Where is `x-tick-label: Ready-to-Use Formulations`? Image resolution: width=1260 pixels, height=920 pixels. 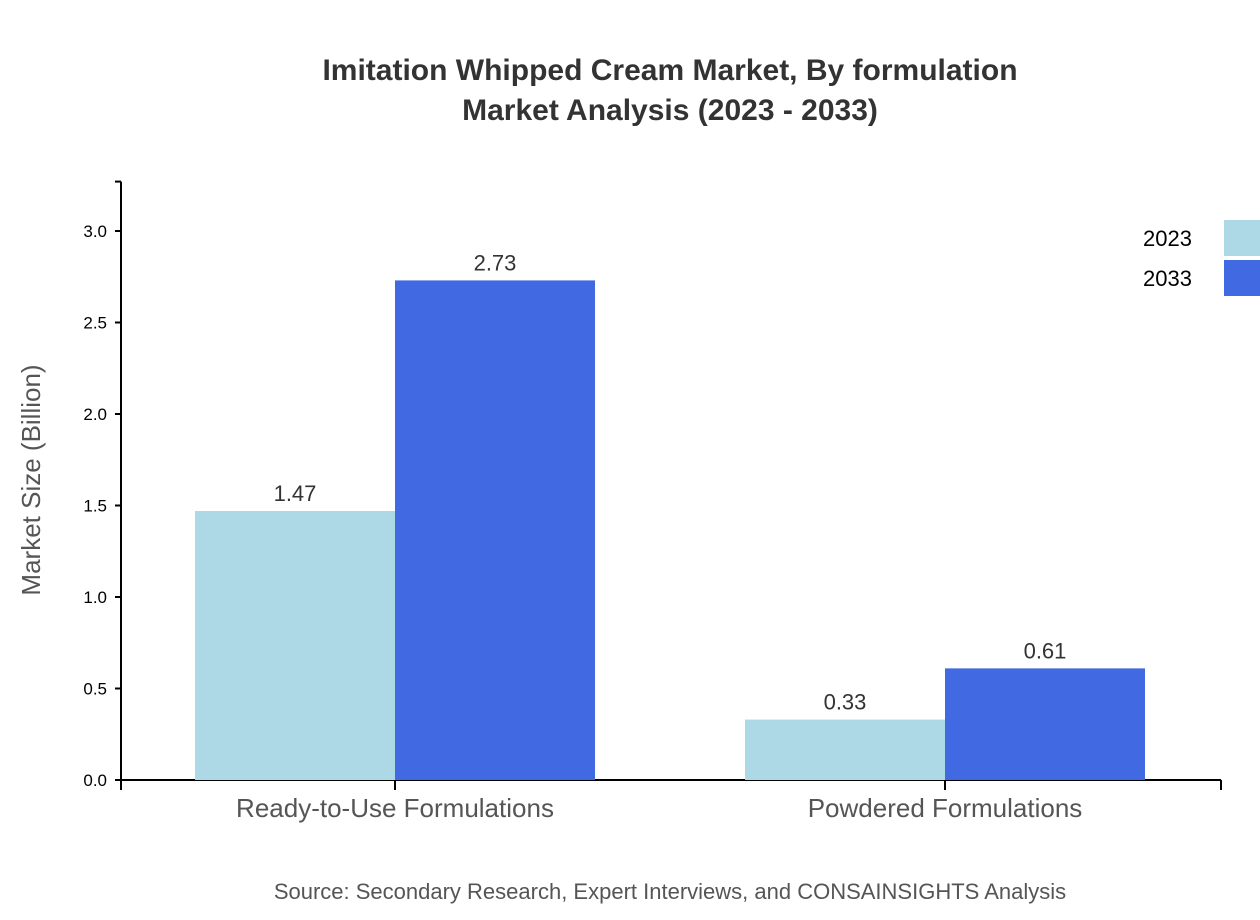 x-tick-label: Ready-to-Use Formulations is located at coordinates (395, 808).